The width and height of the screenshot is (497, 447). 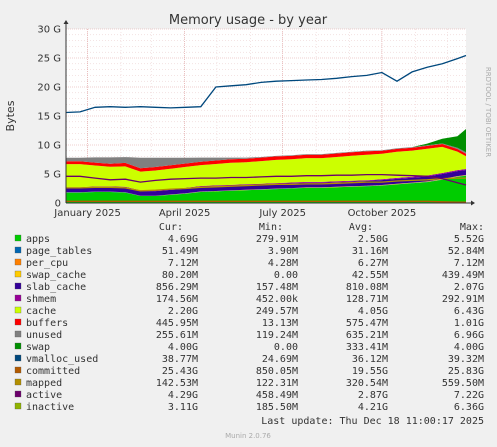 What do you see at coordinates (18, 238) in the screenshot?
I see `legend-swatch-apps` at bounding box center [18, 238].